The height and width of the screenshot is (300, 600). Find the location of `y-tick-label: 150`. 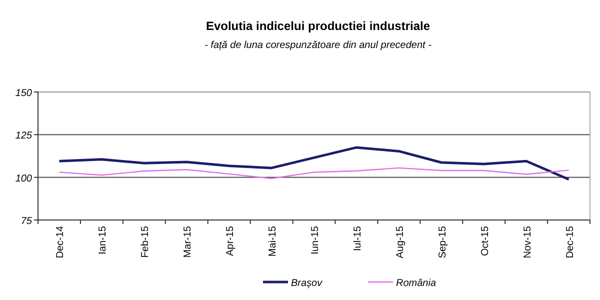

y-tick-label: 150 is located at coordinates (23, 93).